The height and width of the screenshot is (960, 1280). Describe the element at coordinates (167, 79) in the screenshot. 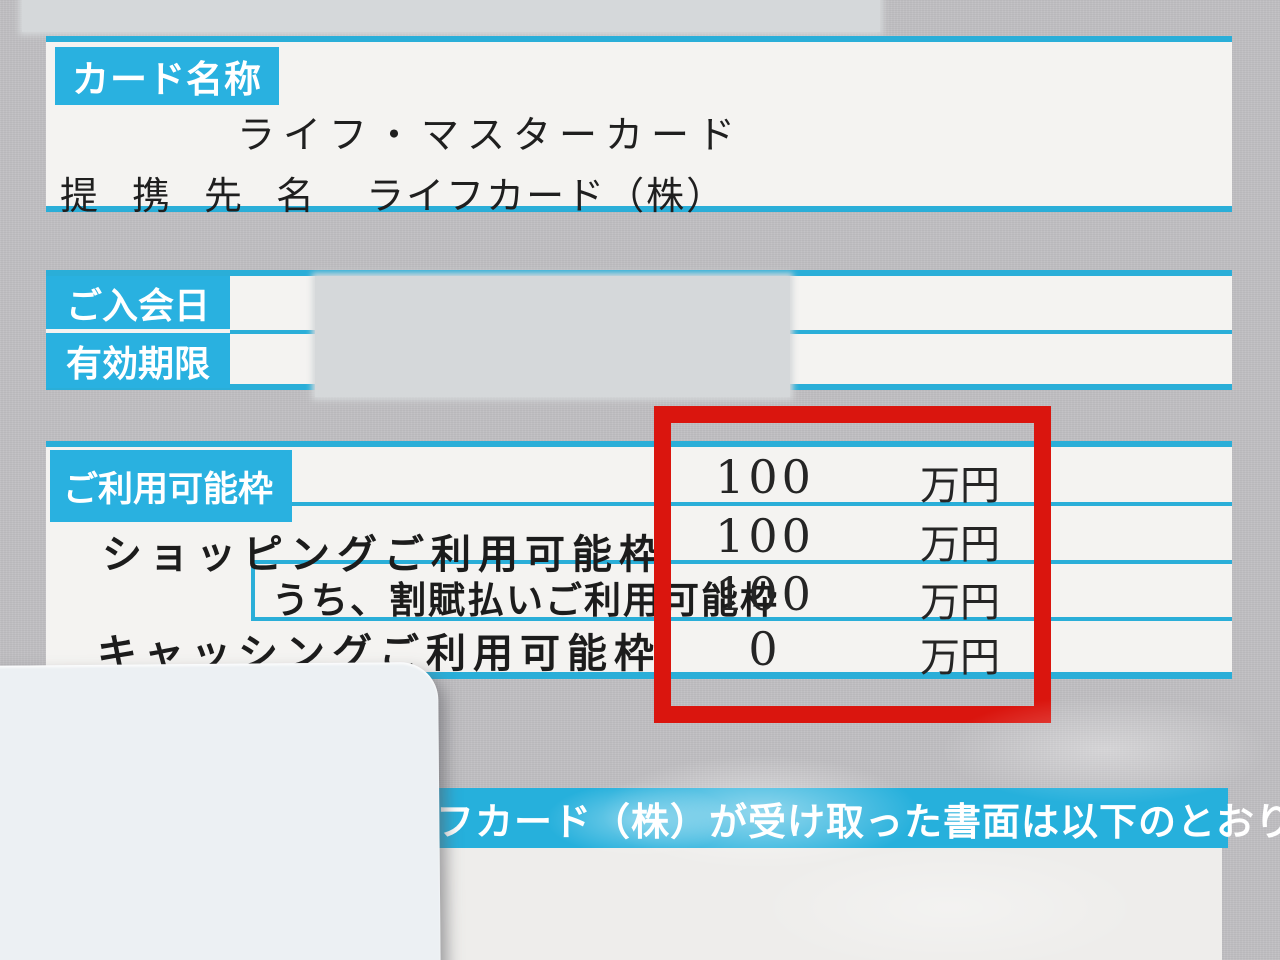

I see `card-name-label: カード名称` at that location.